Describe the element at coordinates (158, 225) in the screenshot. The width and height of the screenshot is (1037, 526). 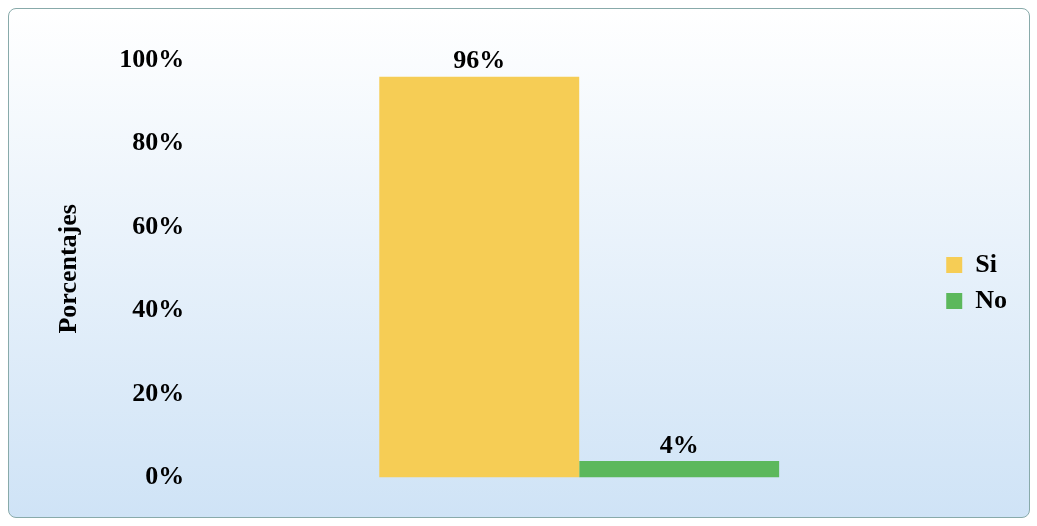
I see `y-tick-label: 60%` at that location.